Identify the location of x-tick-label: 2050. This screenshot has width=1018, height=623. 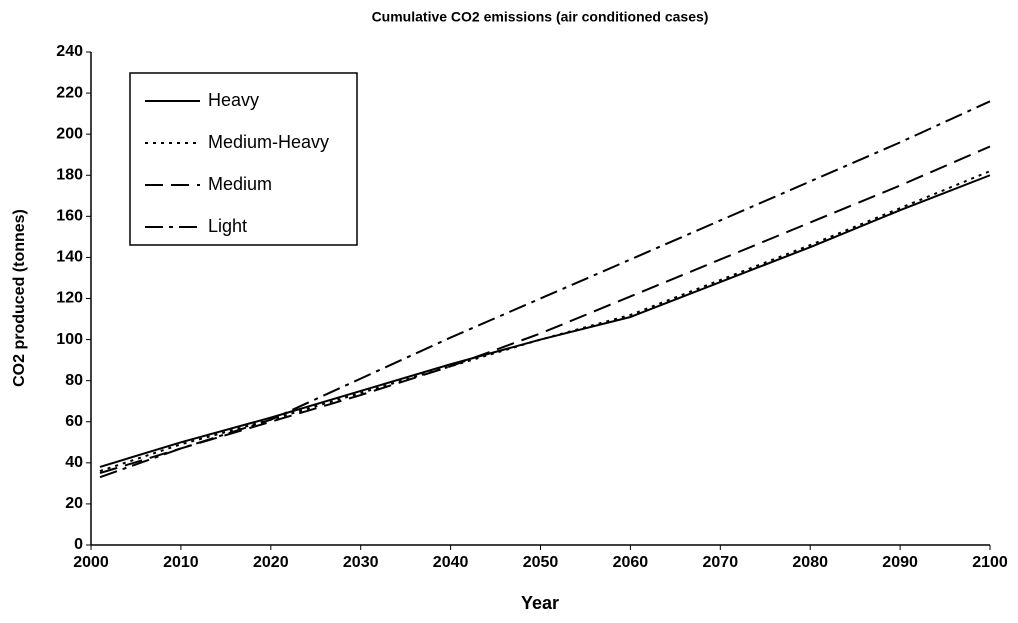
(541, 562).